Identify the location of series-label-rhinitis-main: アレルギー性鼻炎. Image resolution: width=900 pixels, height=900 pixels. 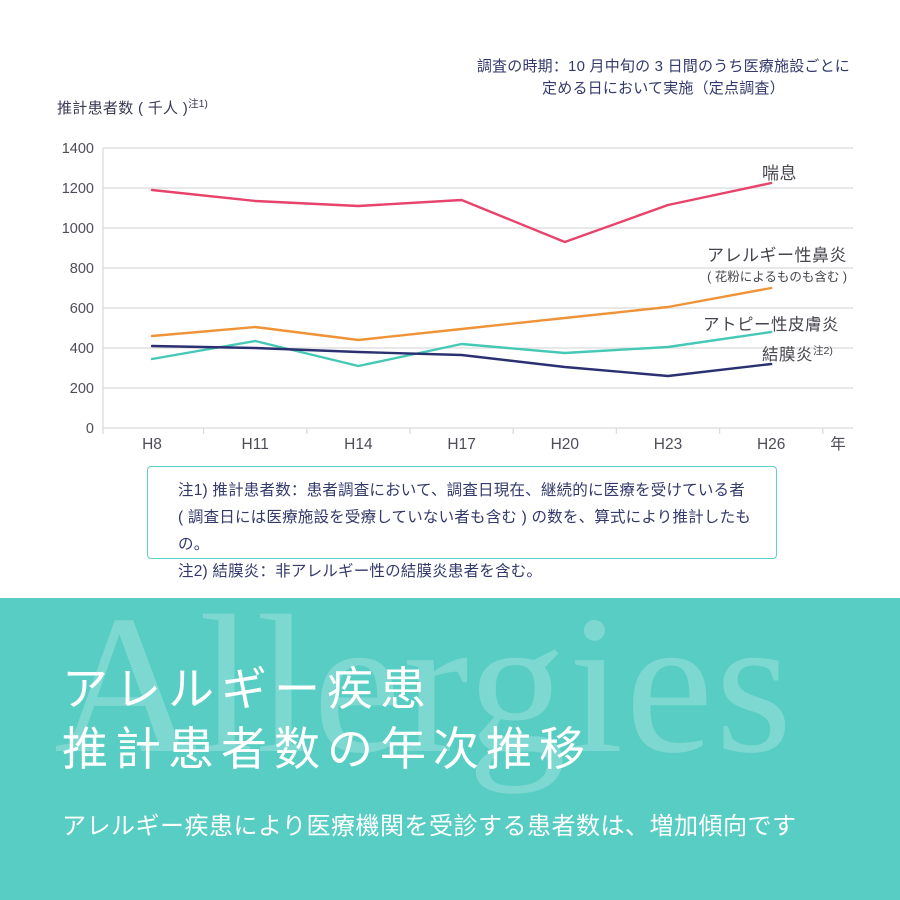
(777, 255).